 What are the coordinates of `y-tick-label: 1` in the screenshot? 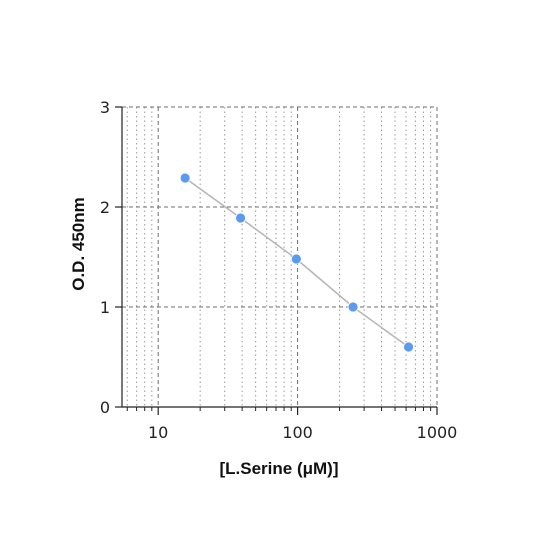 It's located at (105, 307).